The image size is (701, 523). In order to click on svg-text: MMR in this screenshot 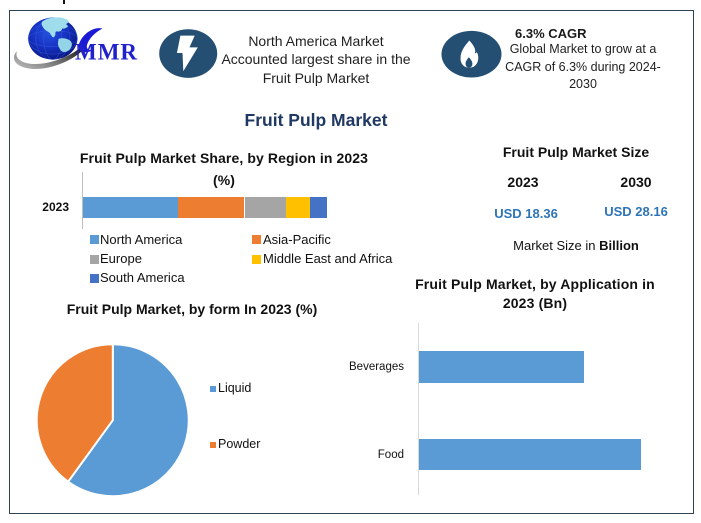, I will do `click(106, 52)`.